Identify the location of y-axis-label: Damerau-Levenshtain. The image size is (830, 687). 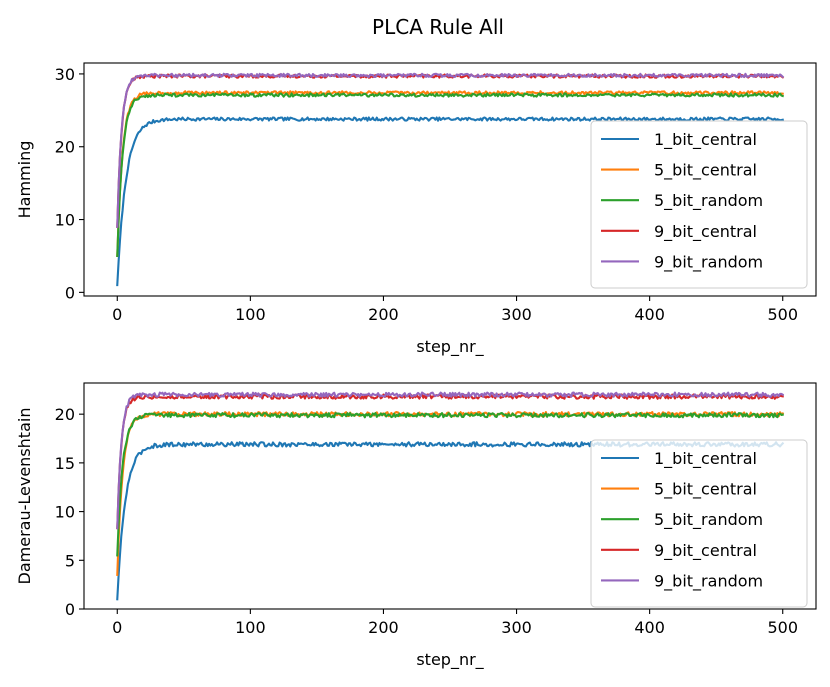
(24, 496).